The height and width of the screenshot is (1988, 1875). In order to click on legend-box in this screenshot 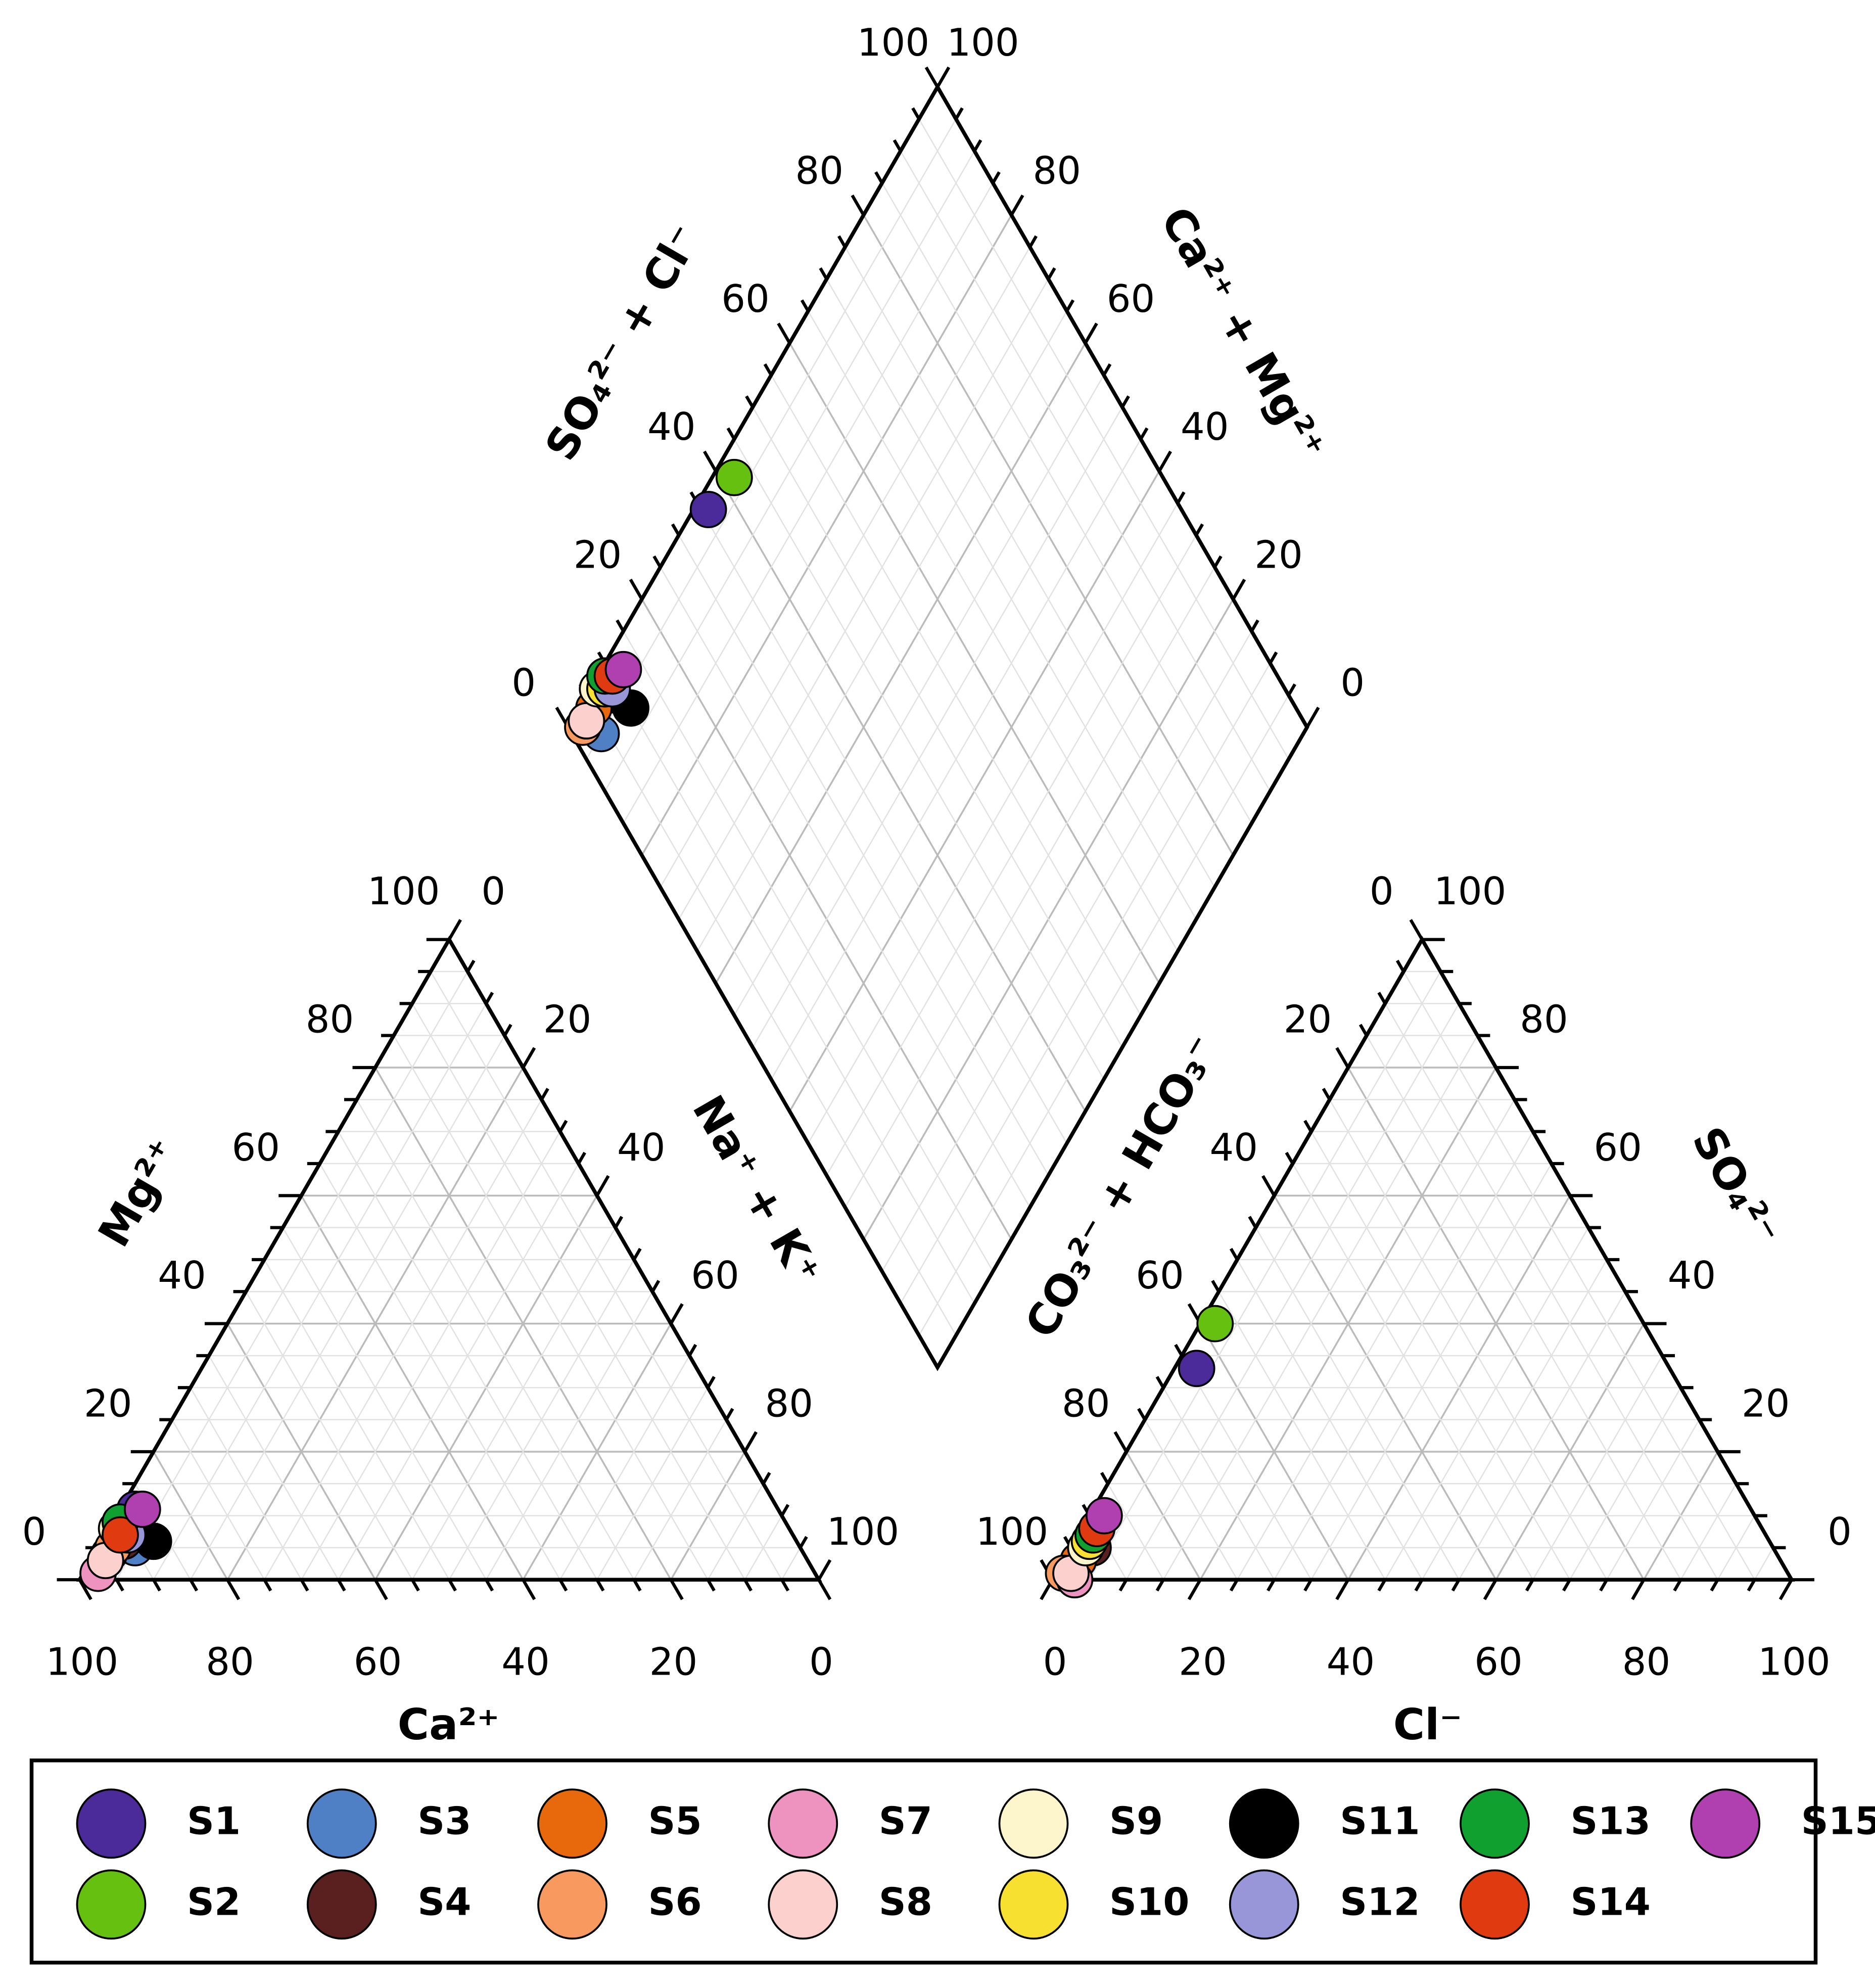, I will do `click(923, 1862)`.